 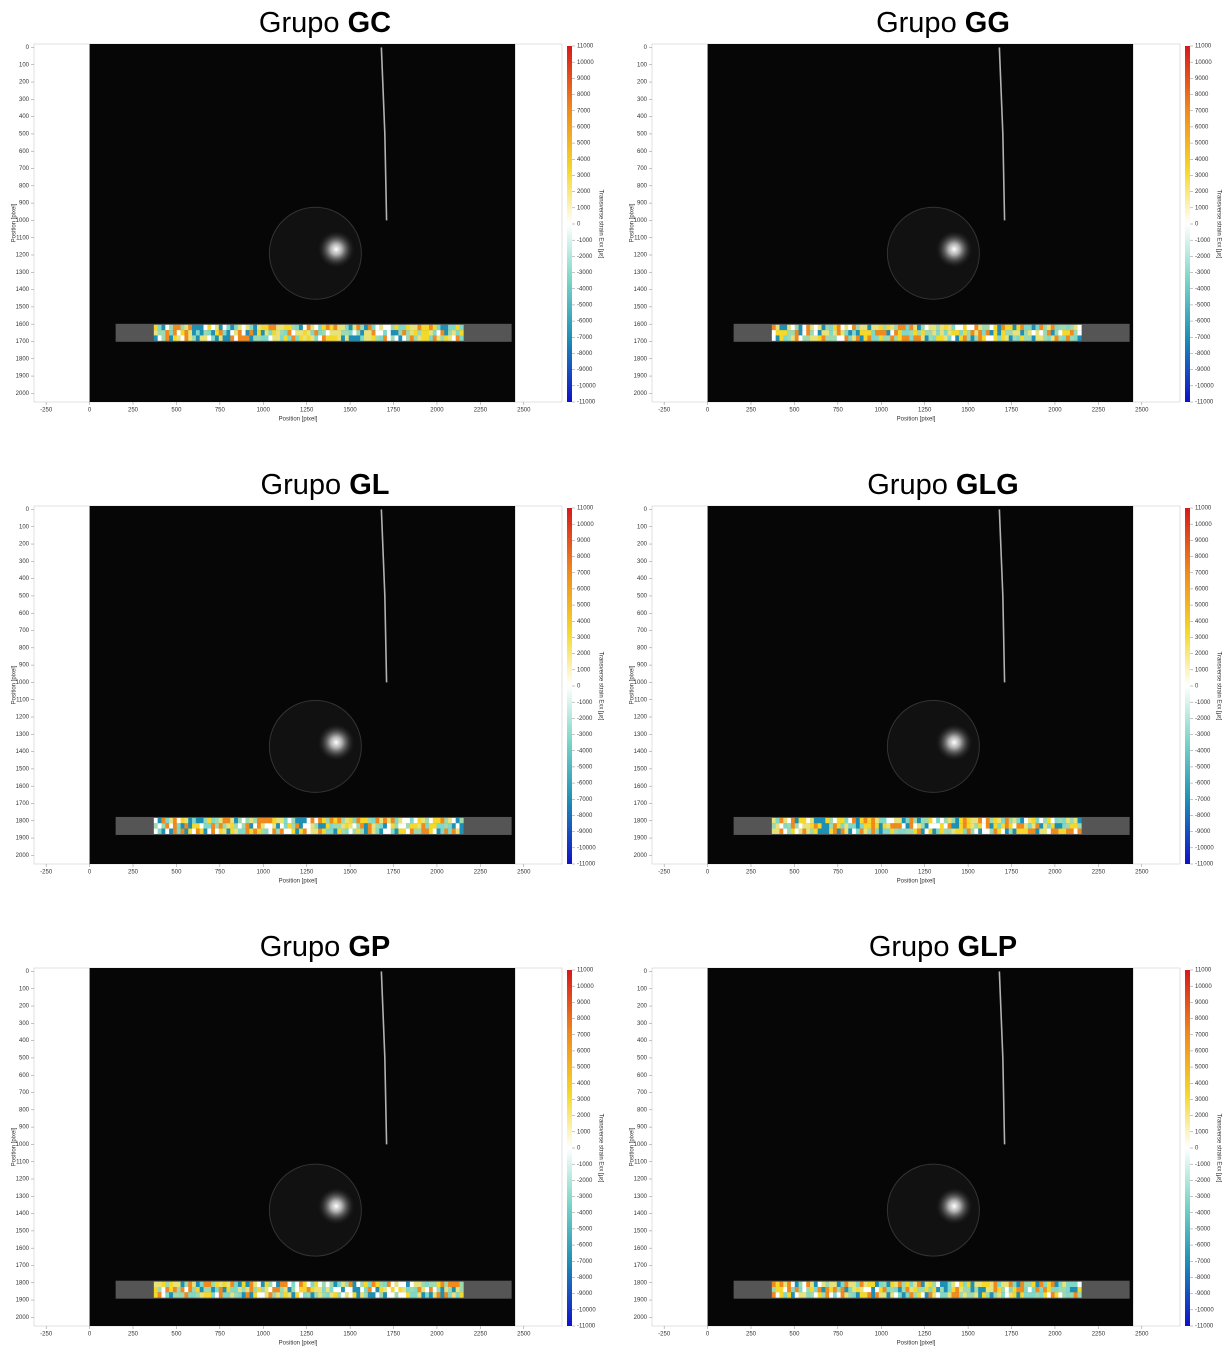 I want to click on colorbar-tick-label: -5000, so click(x=1203, y=1229).